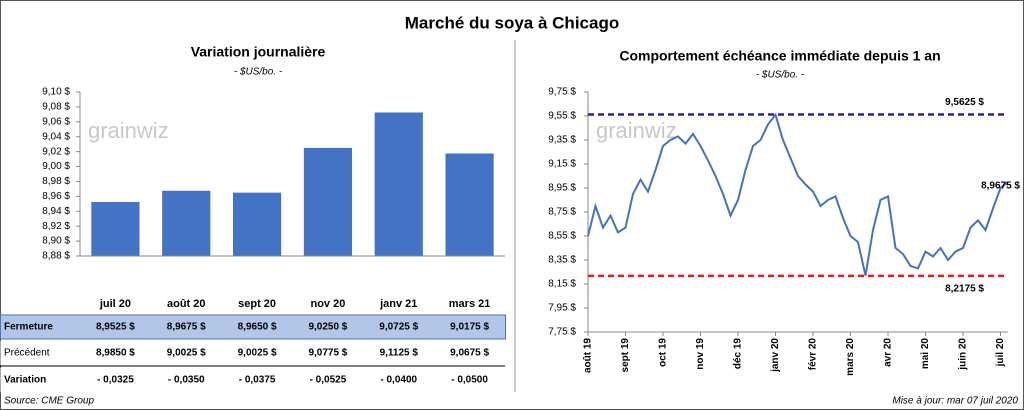  Describe the element at coordinates (964, 102) in the screenshot. I see `reference-label: 9,5625 $` at that location.